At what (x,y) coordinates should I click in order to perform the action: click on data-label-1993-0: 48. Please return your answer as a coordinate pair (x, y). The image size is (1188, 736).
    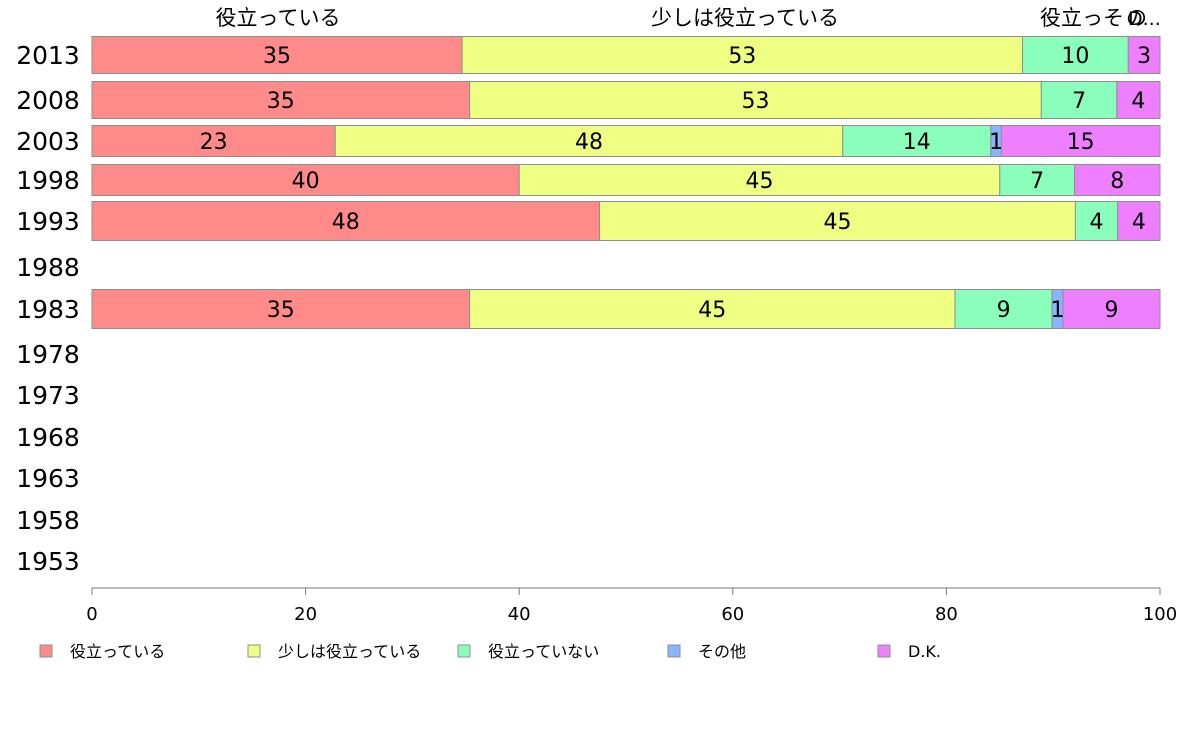
    Looking at the image, I should click on (346, 222).